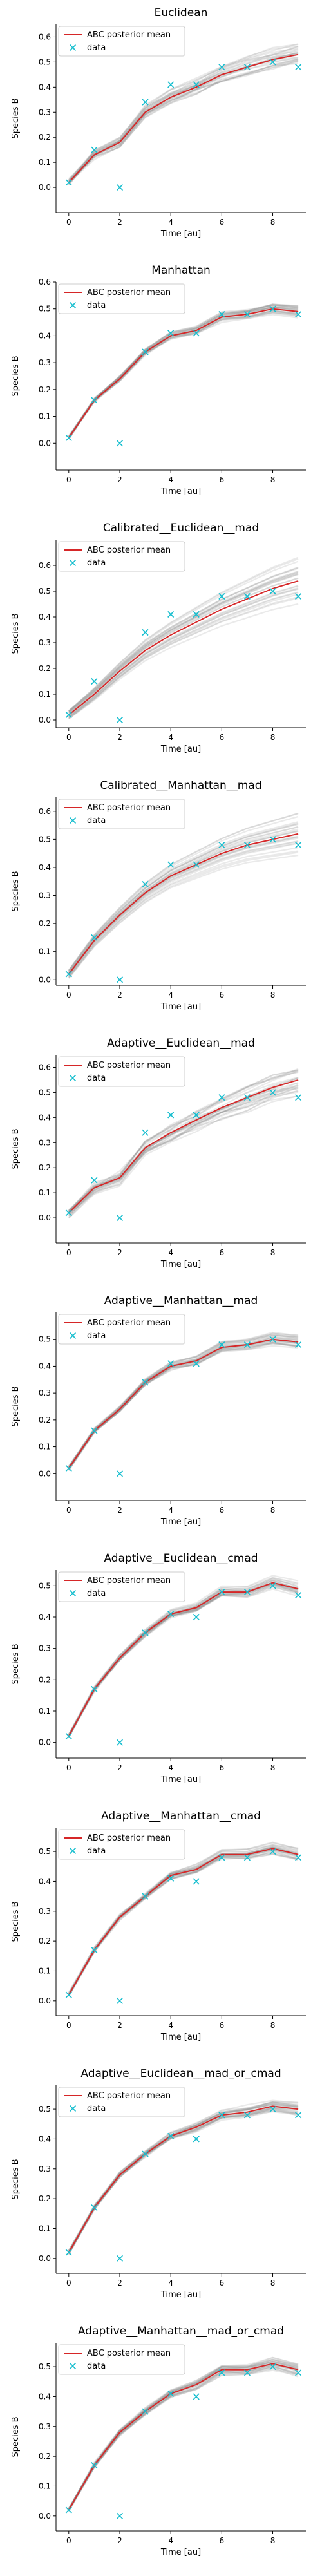 The width and height of the screenshot is (322, 2576). I want to click on x-tick-label: 0, so click(68, 223).